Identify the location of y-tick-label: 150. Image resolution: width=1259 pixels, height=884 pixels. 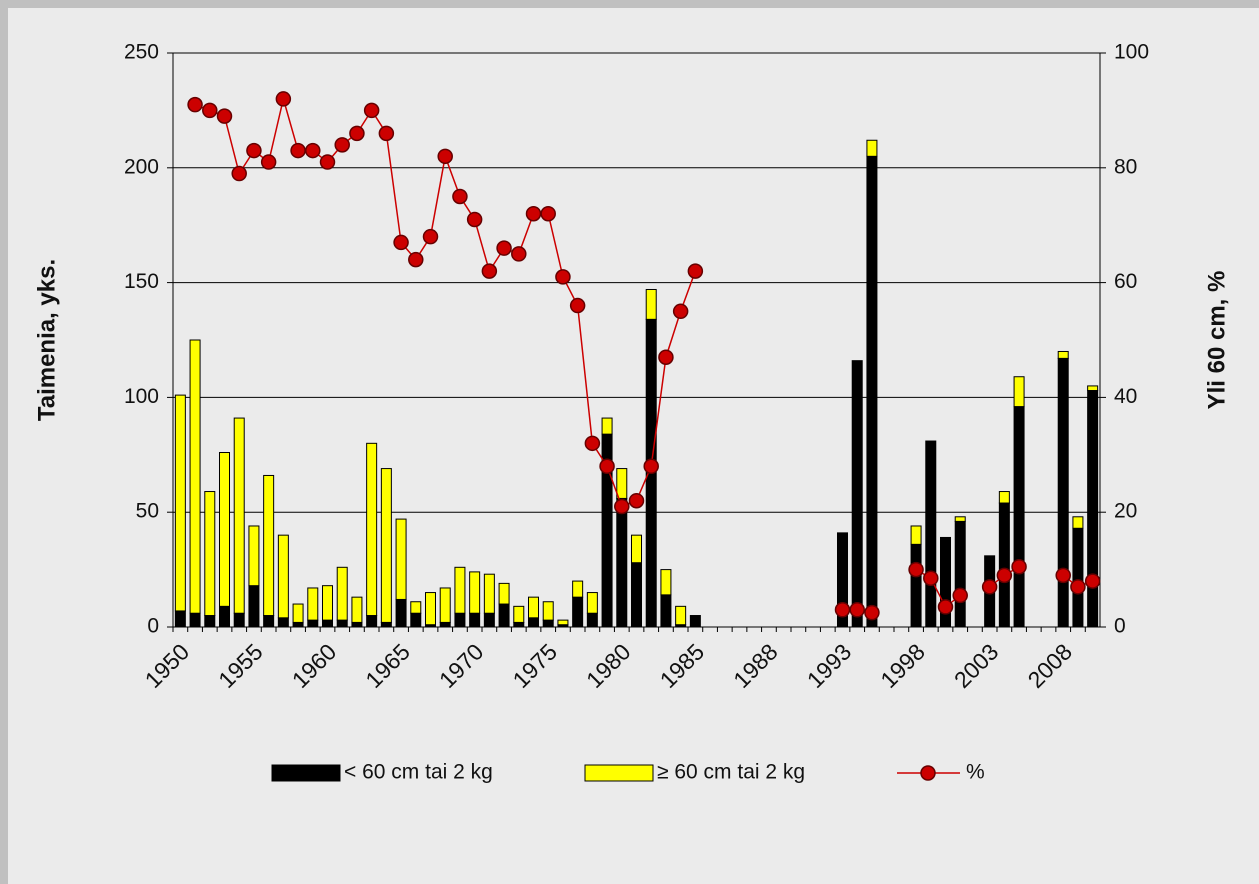
(141, 281).